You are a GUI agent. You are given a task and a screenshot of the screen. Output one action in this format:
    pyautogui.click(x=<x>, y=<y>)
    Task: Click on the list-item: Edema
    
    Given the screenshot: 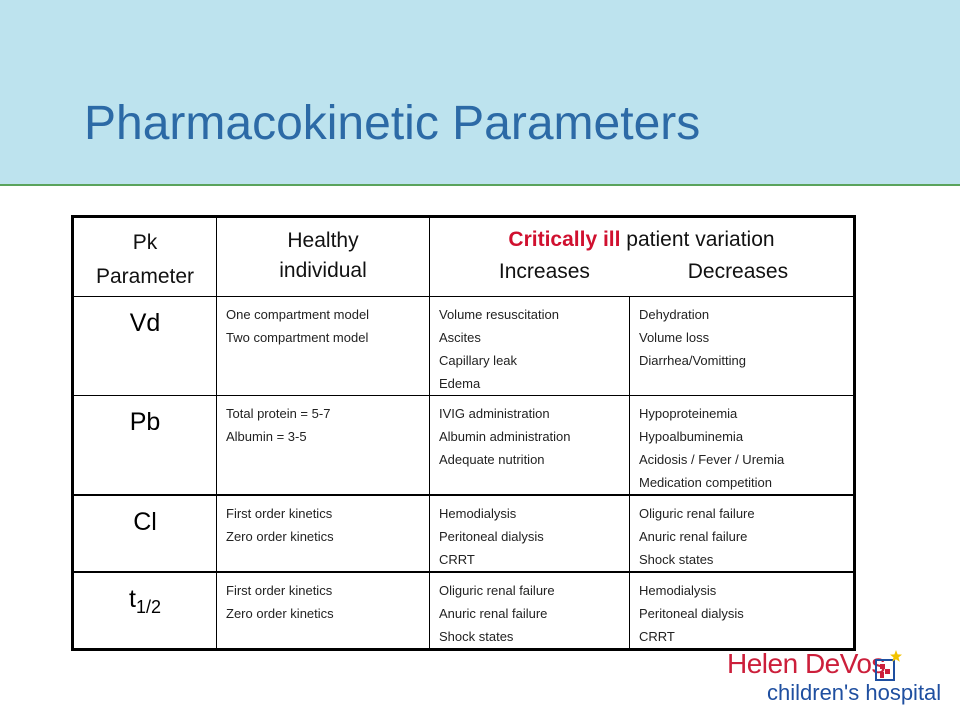 What is the action you would take?
    pyautogui.click(x=460, y=383)
    